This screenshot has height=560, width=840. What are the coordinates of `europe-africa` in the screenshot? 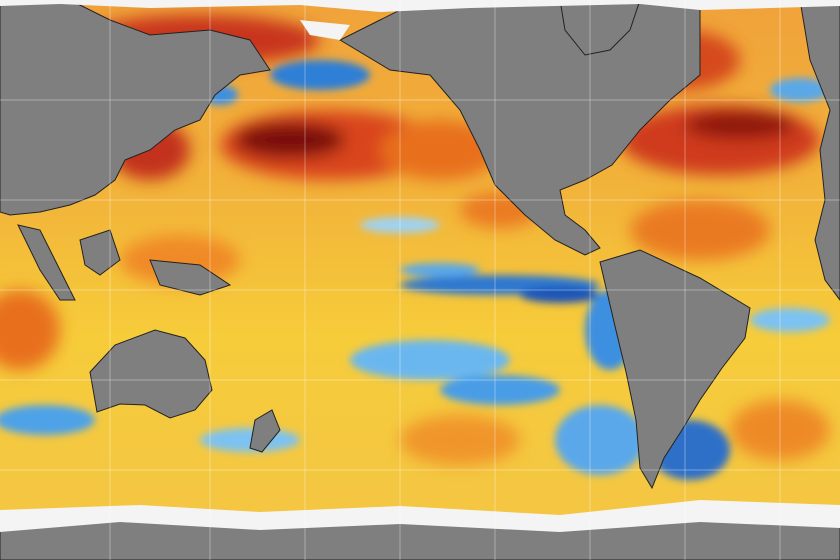 It's located at (819, 150).